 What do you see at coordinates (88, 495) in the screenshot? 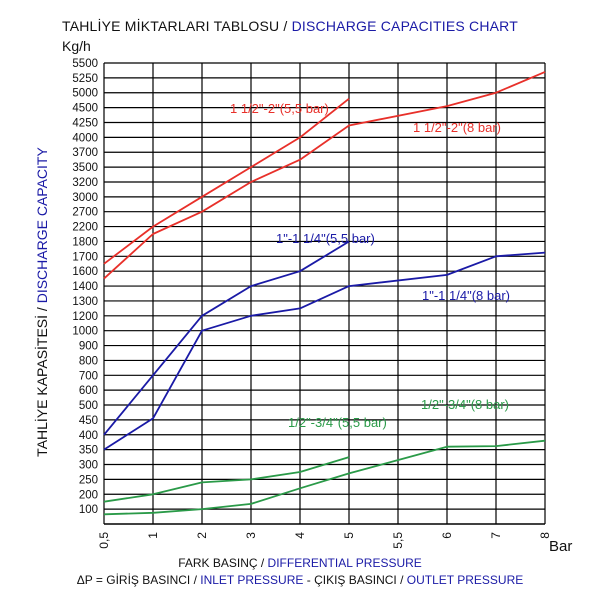
I see `y-tick-label: 200` at bounding box center [88, 495].